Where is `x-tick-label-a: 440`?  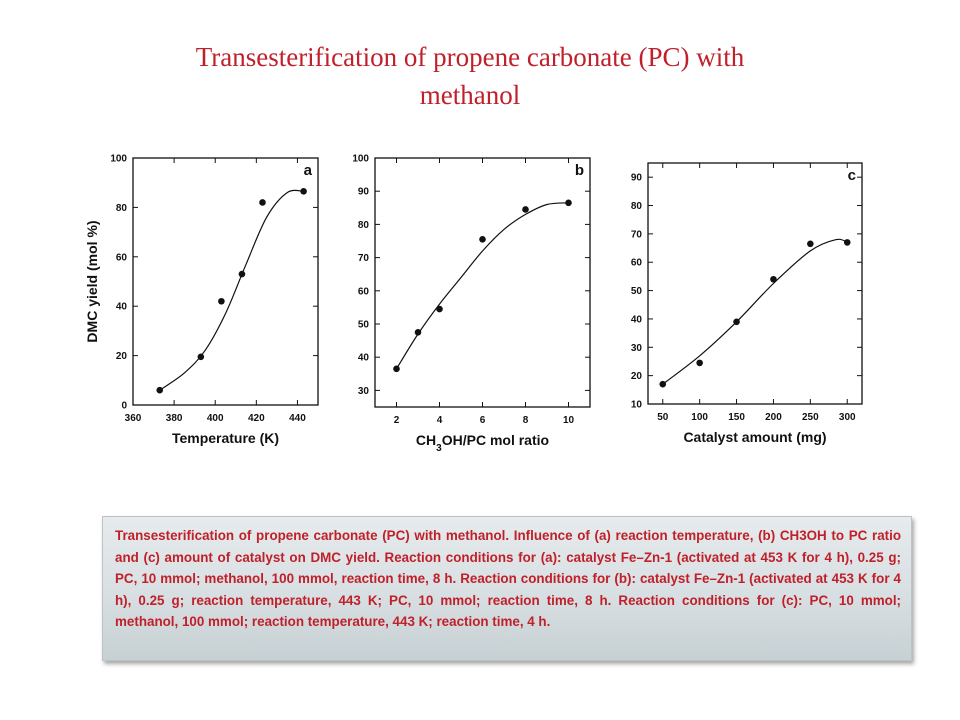 x-tick-label-a: 440 is located at coordinates (297, 418).